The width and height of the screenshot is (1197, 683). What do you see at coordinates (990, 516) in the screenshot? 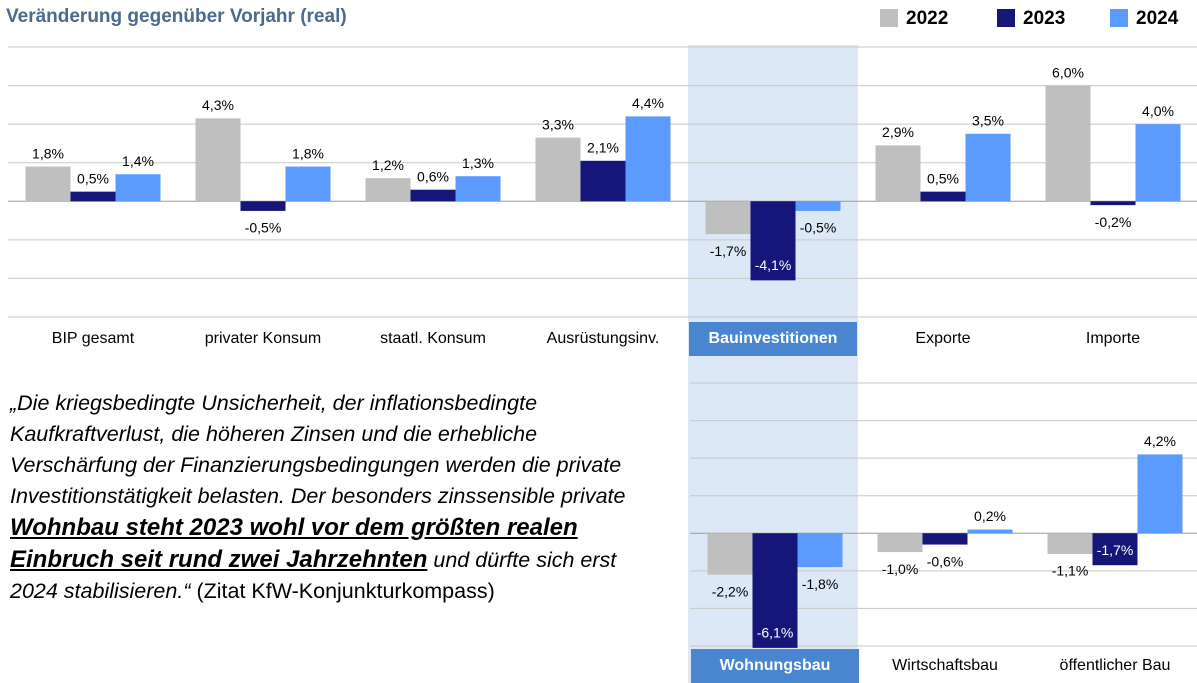
I see `value-label: 0,2%` at bounding box center [990, 516].